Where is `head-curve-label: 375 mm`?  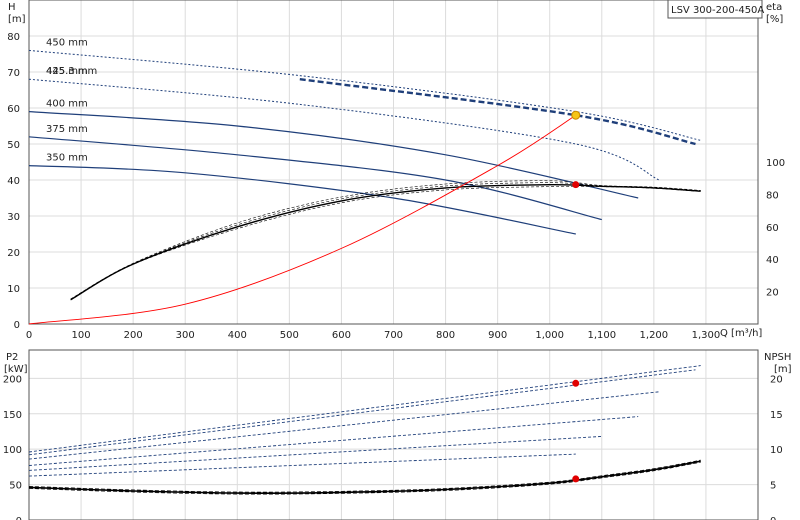
head-curve-label: 375 mm is located at coordinates (67, 129).